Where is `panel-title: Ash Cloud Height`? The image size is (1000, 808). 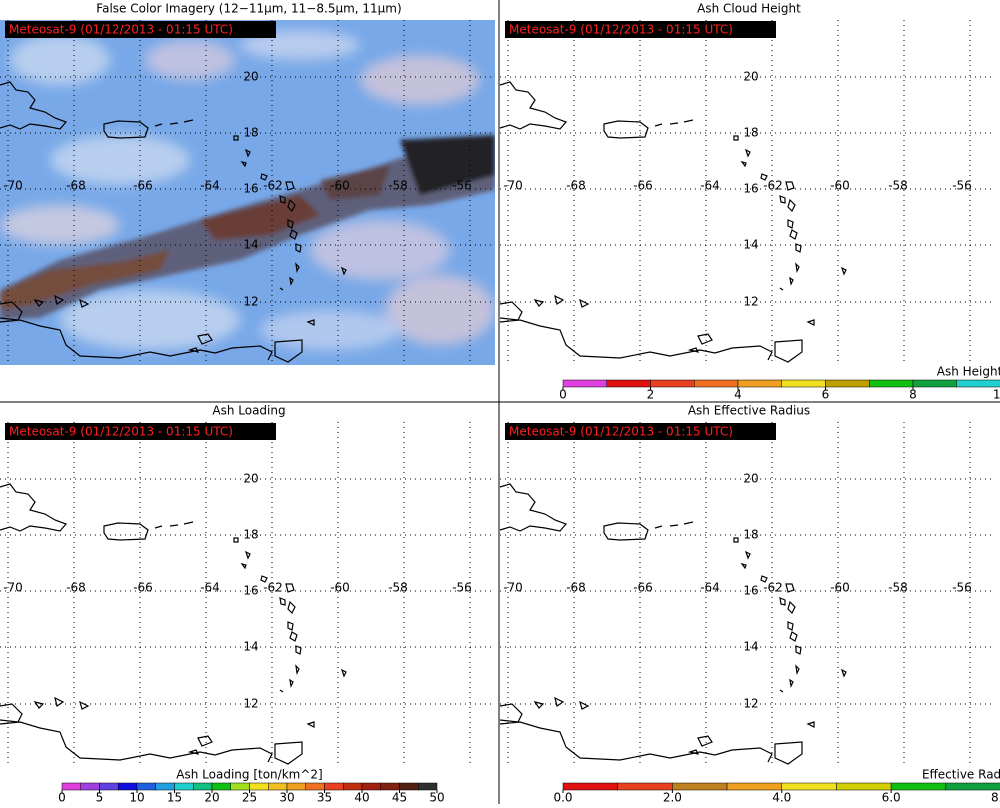
panel-title: Ash Cloud Height is located at coordinates (749, 9).